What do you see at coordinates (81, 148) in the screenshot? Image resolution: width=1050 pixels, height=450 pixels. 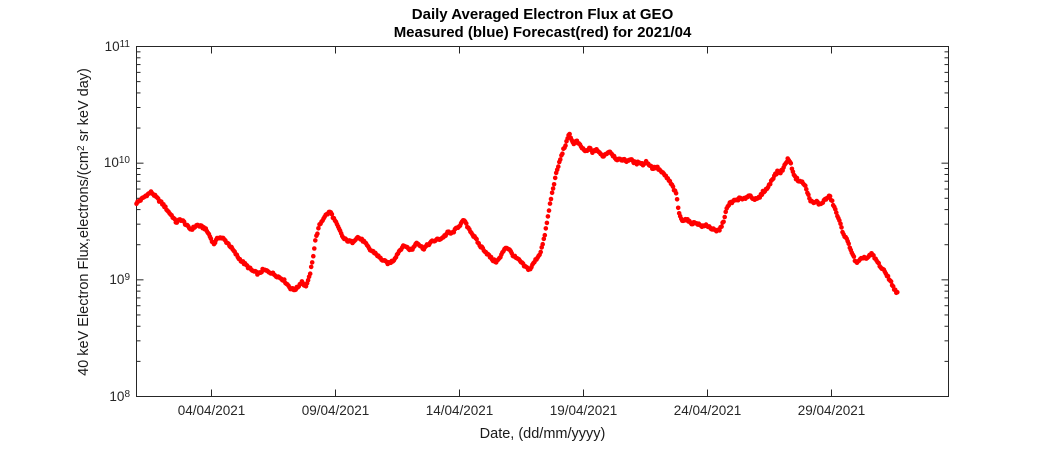 I see `y-axis-label-superscript: 2` at bounding box center [81, 148].